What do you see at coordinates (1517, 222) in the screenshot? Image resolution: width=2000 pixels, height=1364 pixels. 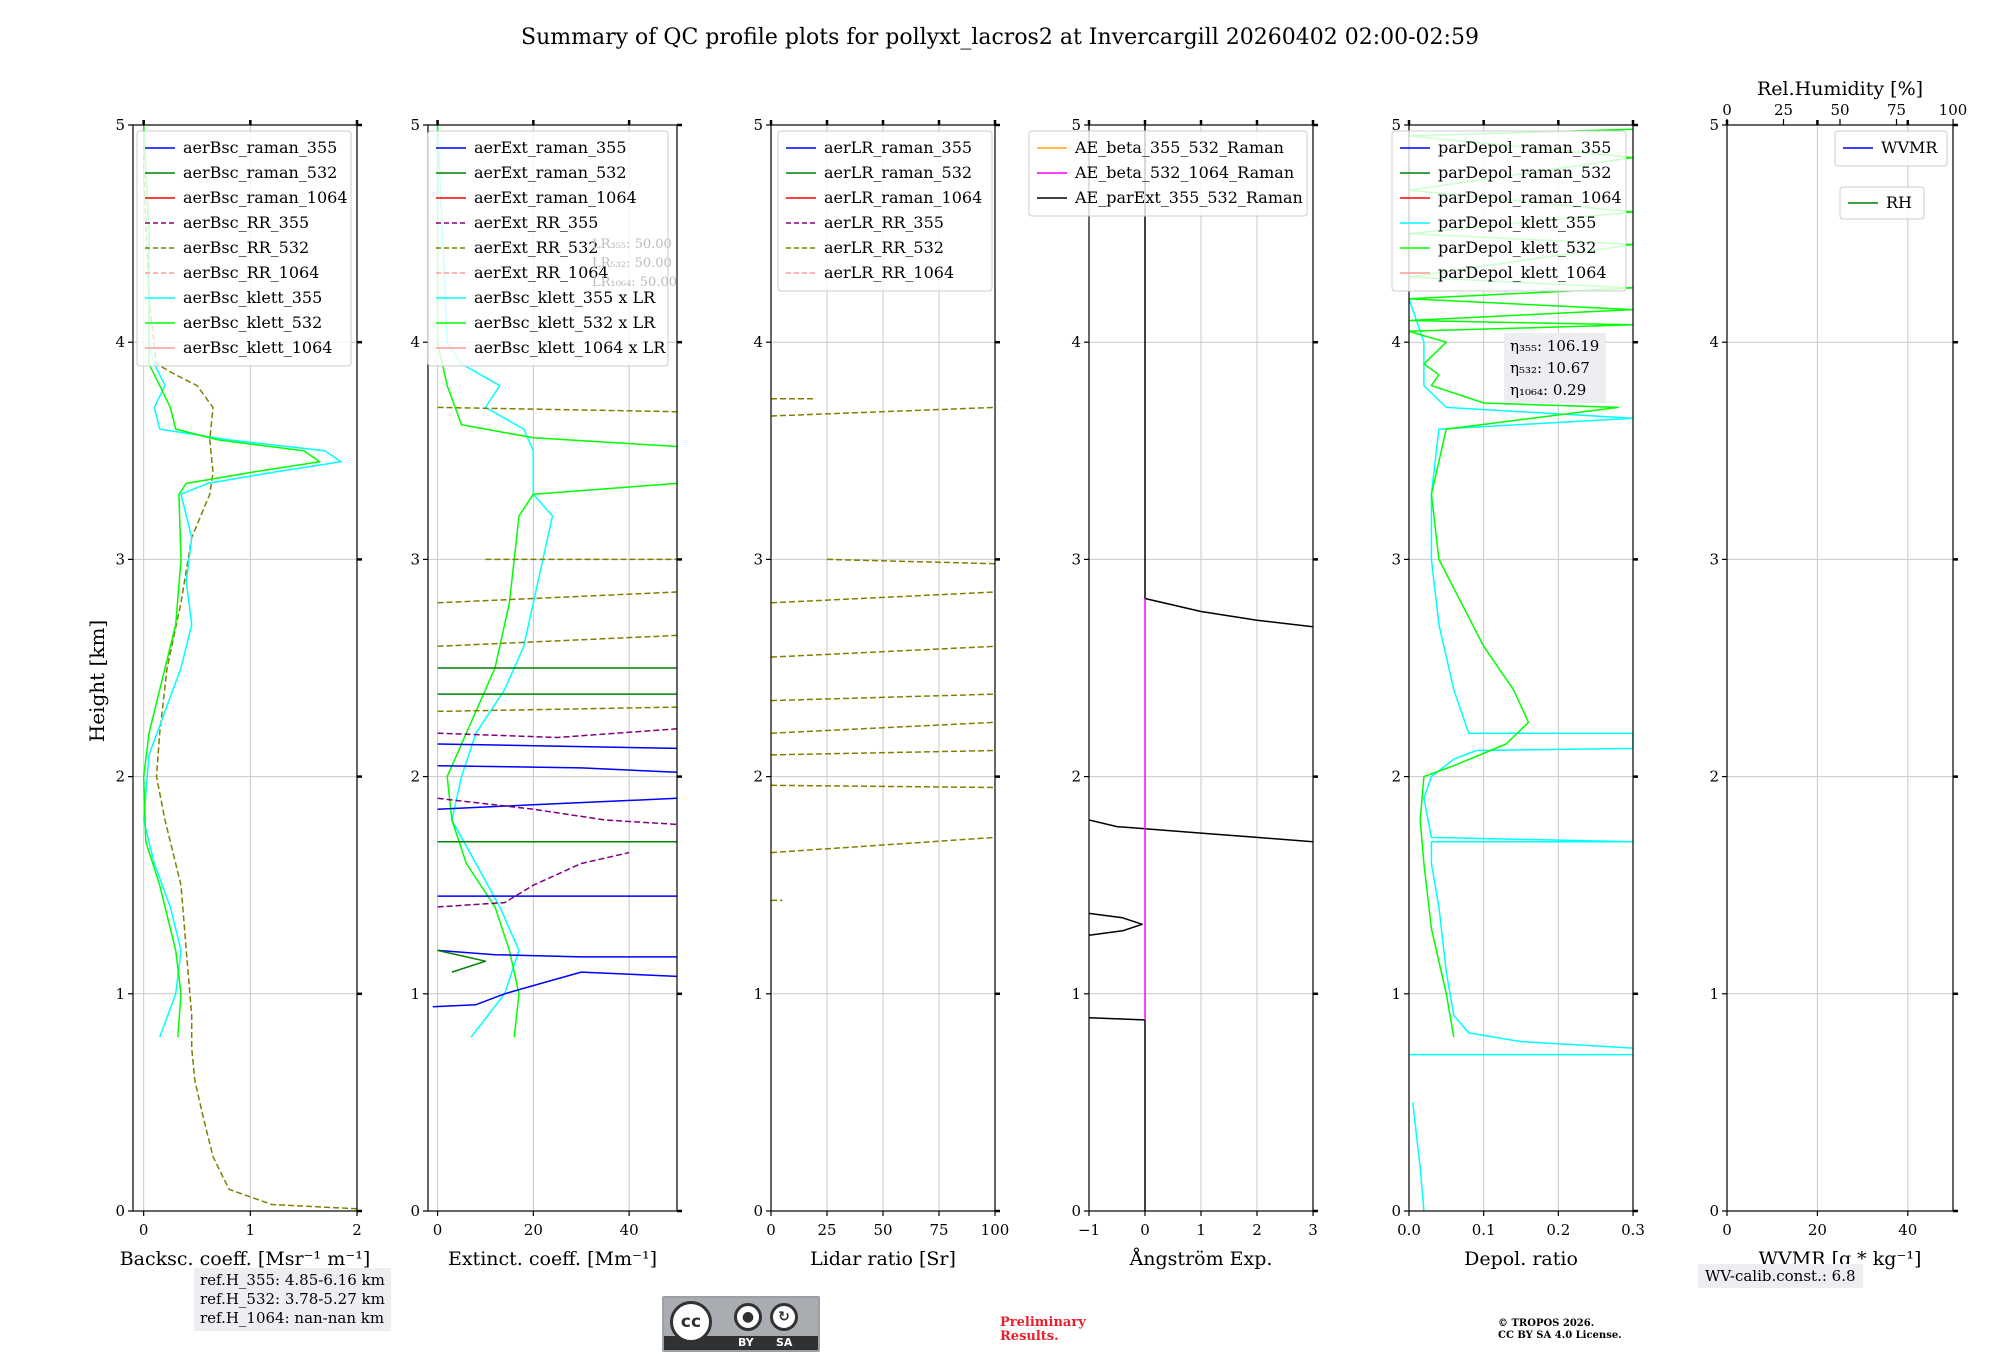 I see `legend-entry: parDepol_klett_355` at bounding box center [1517, 222].